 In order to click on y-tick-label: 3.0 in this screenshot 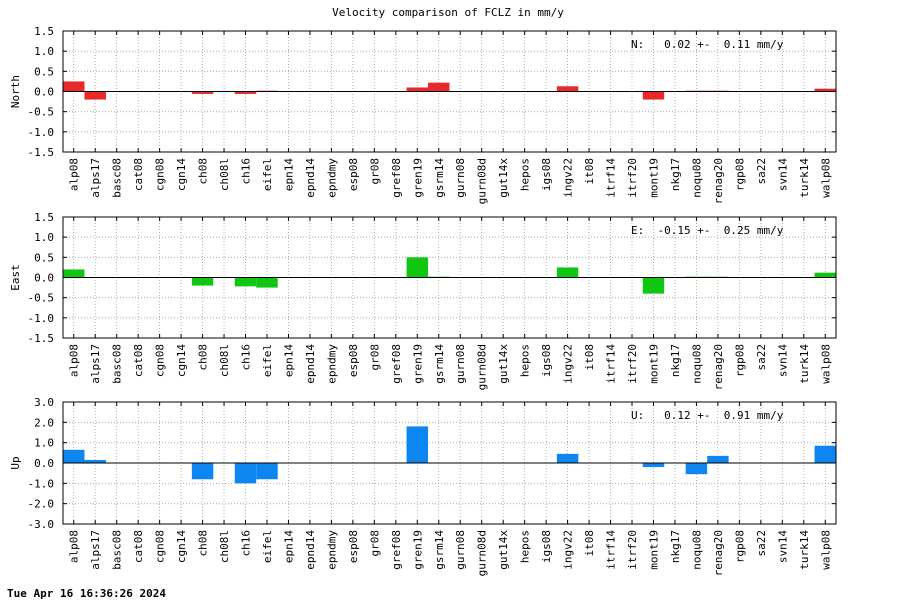, I will do `click(44, 402)`.